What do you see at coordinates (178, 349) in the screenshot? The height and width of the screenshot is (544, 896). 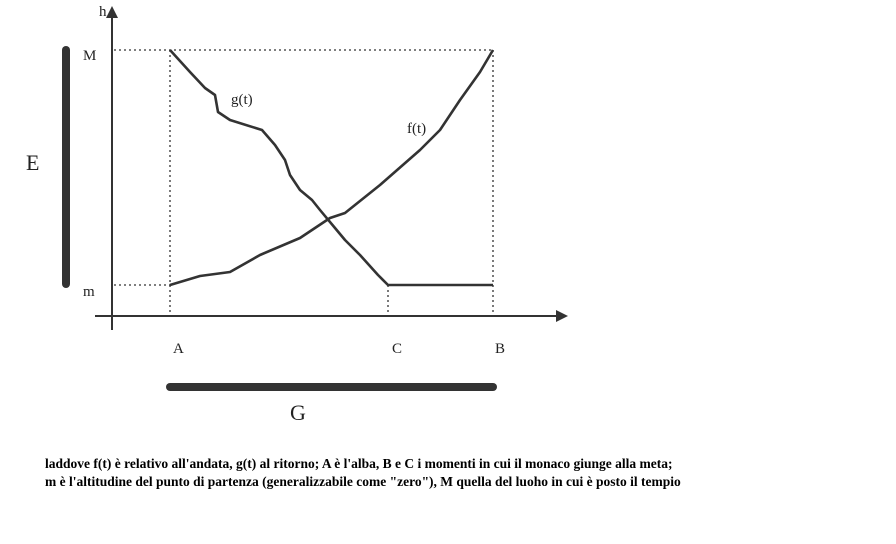 I see `a-label: A` at bounding box center [178, 349].